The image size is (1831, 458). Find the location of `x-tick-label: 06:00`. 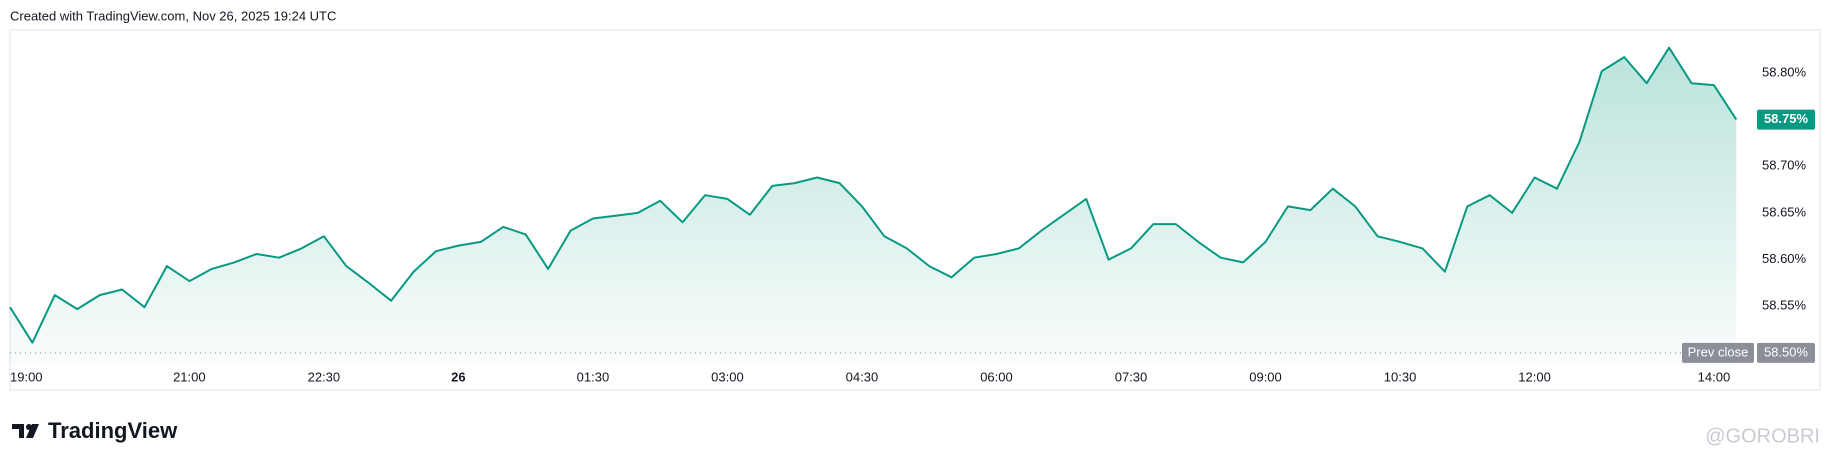

x-tick-label: 06:00 is located at coordinates (996, 376).